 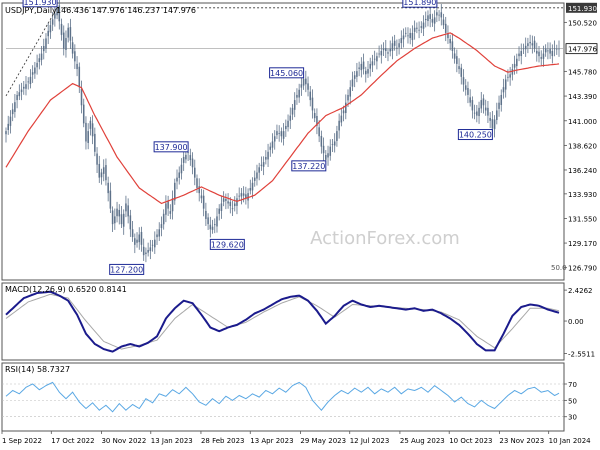 What do you see at coordinates (582, 244) in the screenshot?
I see `price-tick-label: 129.170` at bounding box center [582, 244].